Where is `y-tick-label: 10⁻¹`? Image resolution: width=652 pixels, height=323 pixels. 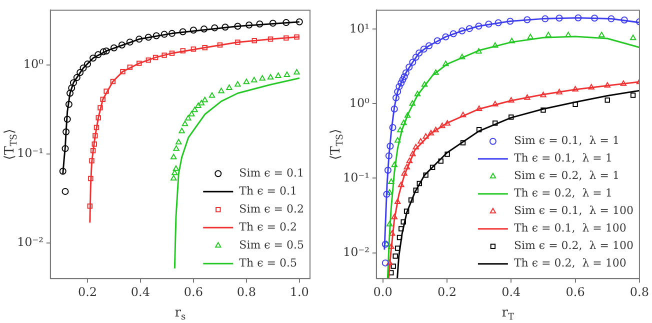
y-tick-label: 10⁻¹ is located at coordinates (356, 177).